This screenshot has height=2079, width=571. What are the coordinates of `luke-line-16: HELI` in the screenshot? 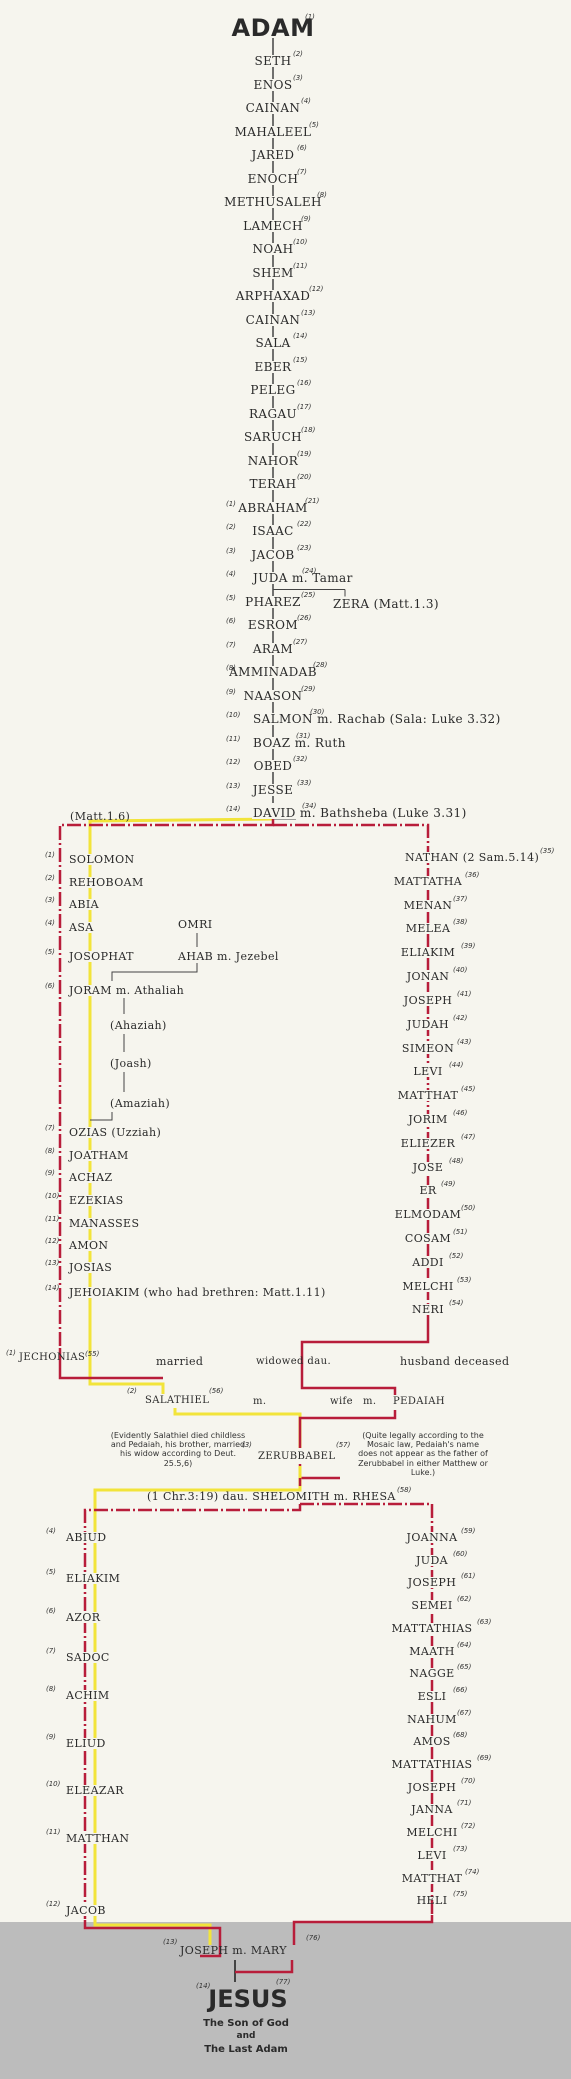 It's located at (432, 1901).